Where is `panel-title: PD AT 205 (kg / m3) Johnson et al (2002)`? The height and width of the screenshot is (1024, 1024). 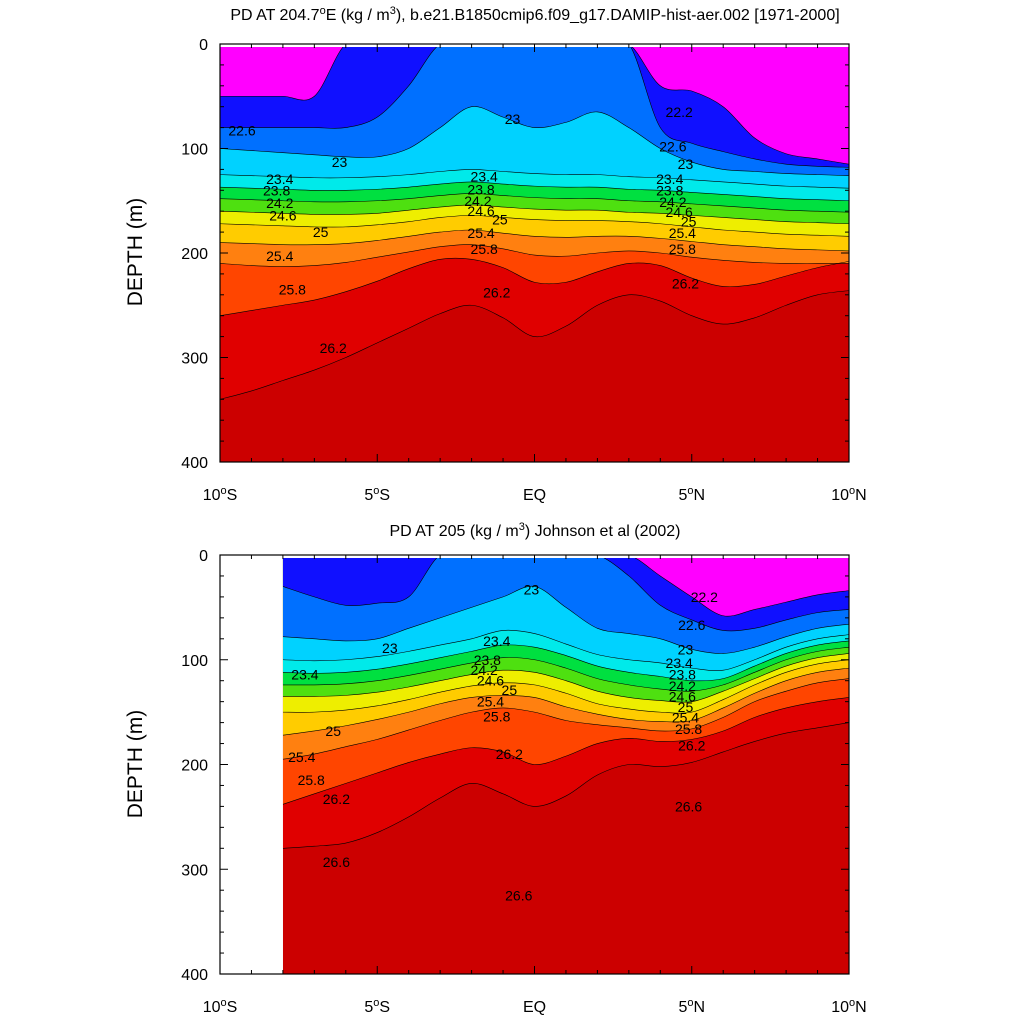 panel-title: PD AT 205 (kg / m3) Johnson et al (2002) is located at coordinates (534, 530).